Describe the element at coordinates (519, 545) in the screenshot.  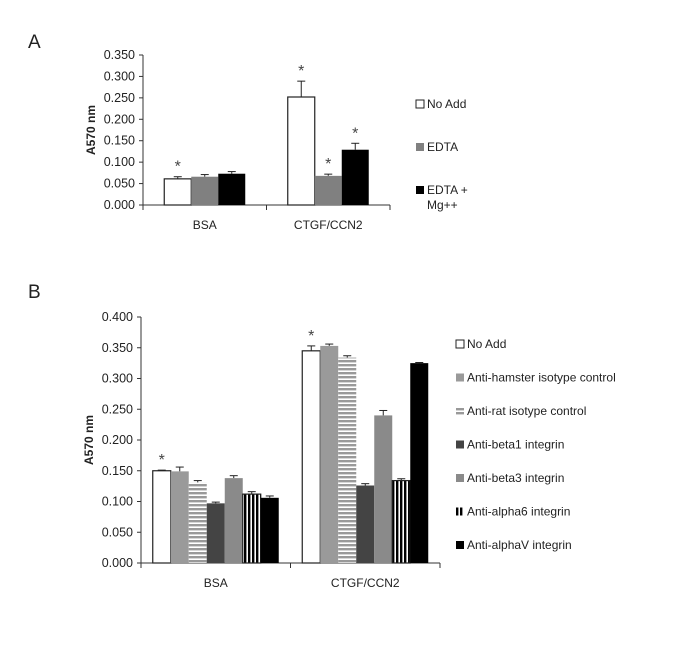
I see `legend-label: Anti-alphaV integrin` at that location.